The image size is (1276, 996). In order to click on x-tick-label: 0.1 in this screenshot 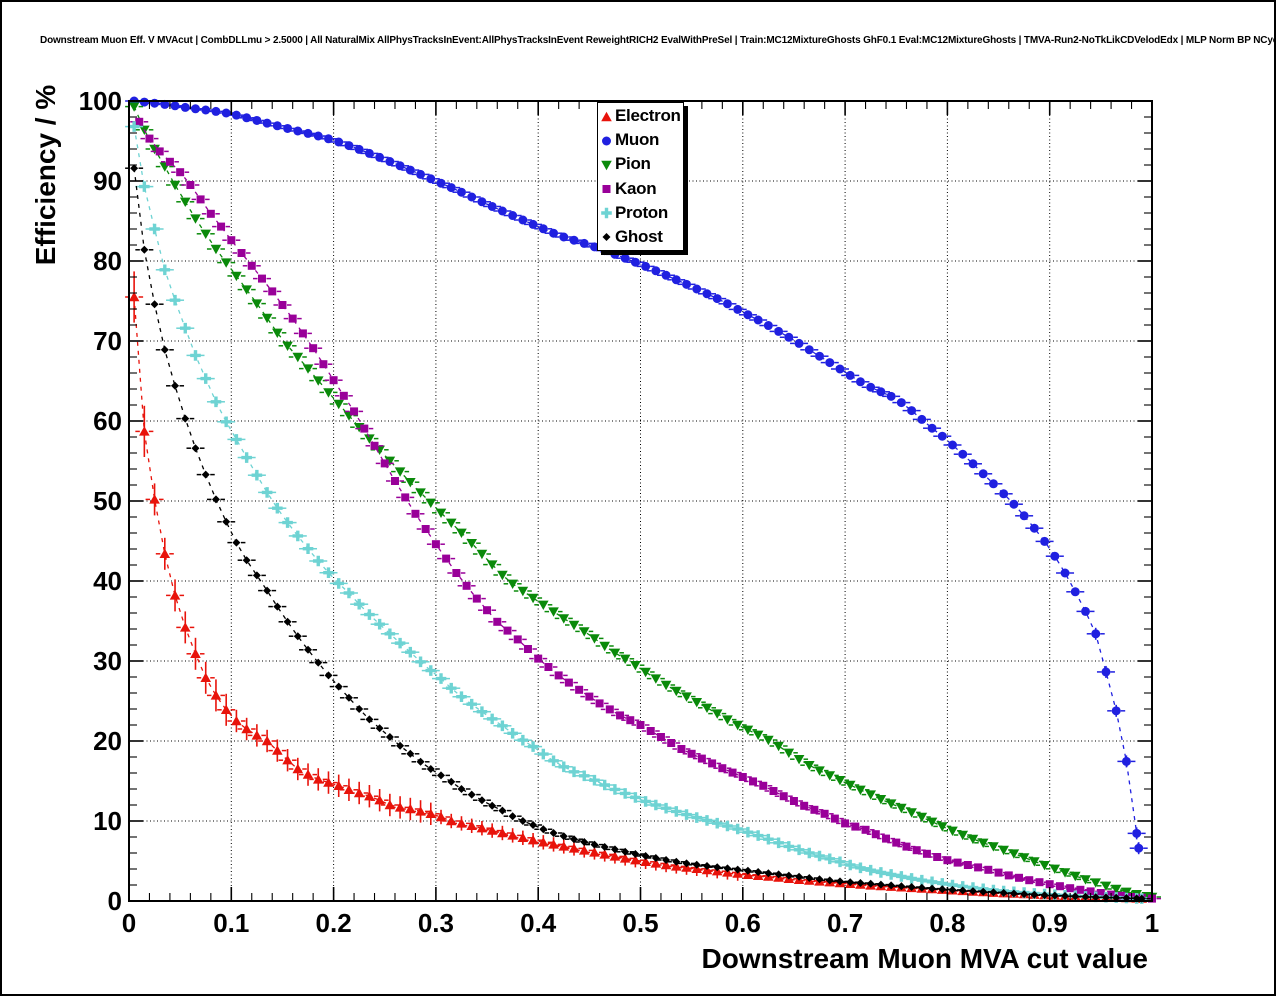, I will do `click(231, 923)`.